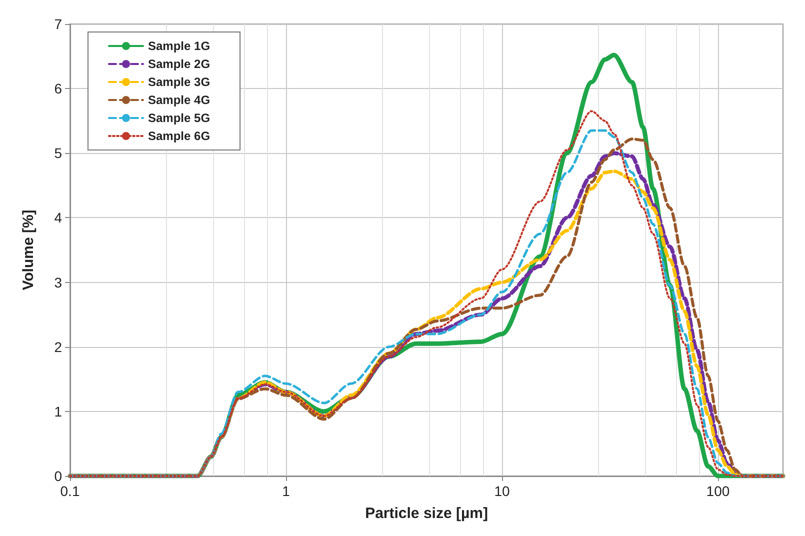 The image size is (805, 536). I want to click on legend-label: Sample 4G, so click(179, 100).